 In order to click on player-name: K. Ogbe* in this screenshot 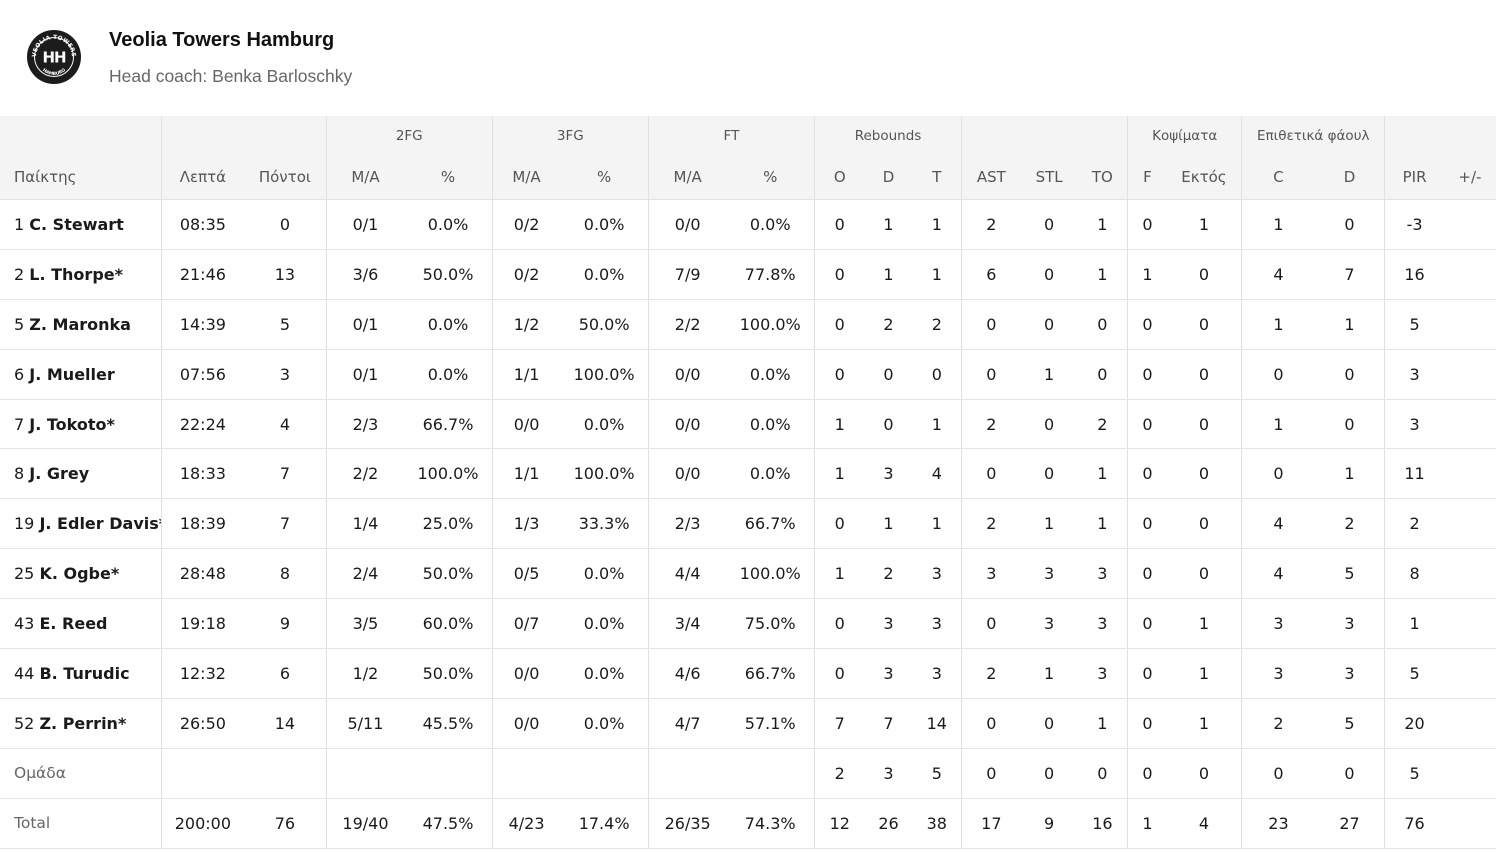, I will do `click(79, 574)`.